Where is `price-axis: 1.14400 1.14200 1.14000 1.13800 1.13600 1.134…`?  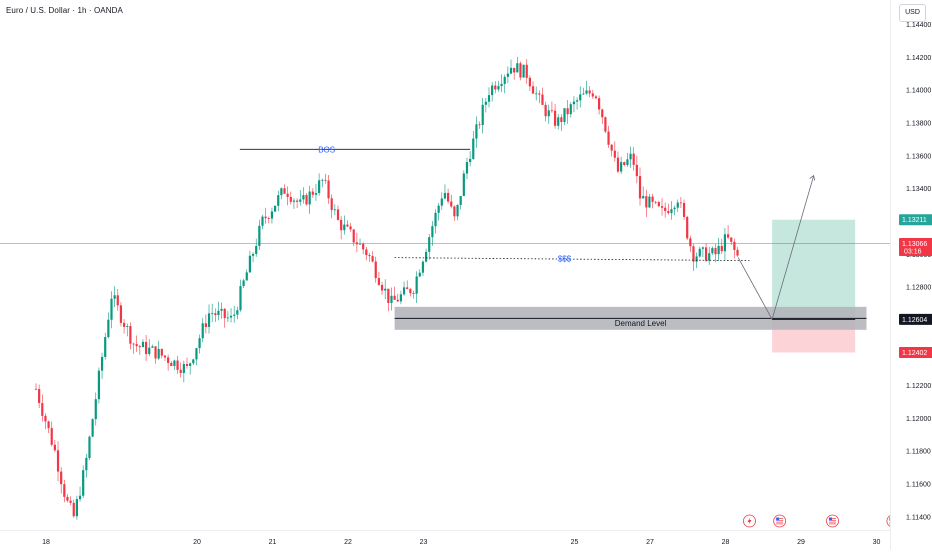
price-axis: 1.14400 1.14200 1.14000 1.13800 1.13600 1.134… is located at coordinates (911, 275).